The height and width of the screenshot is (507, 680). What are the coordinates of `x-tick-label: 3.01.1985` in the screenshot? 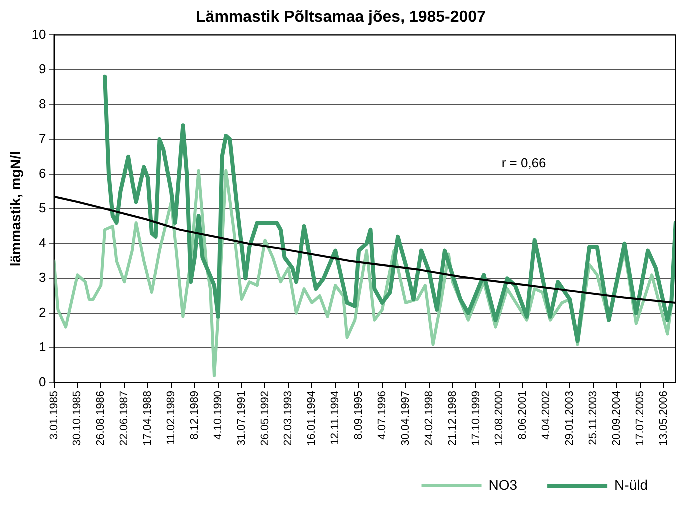 It's located at (54, 415).